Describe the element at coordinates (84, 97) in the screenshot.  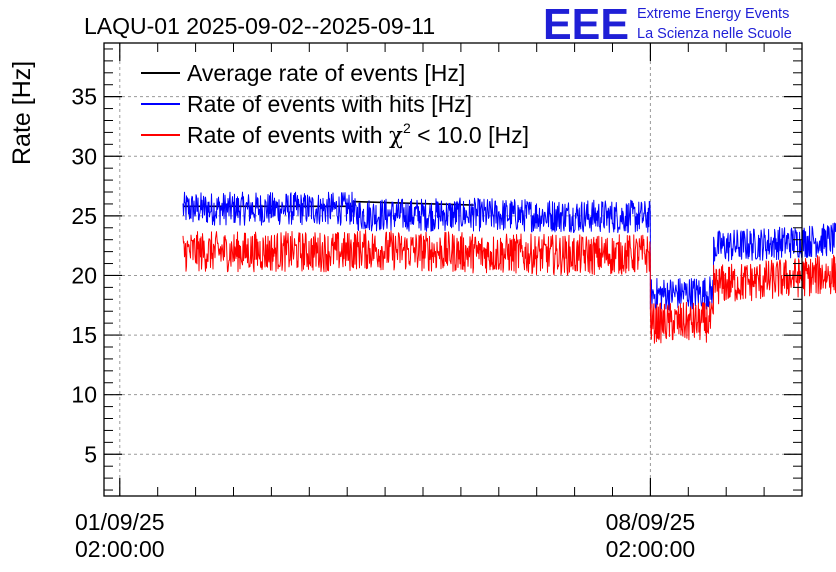
I see `y-tick-label: 35` at that location.